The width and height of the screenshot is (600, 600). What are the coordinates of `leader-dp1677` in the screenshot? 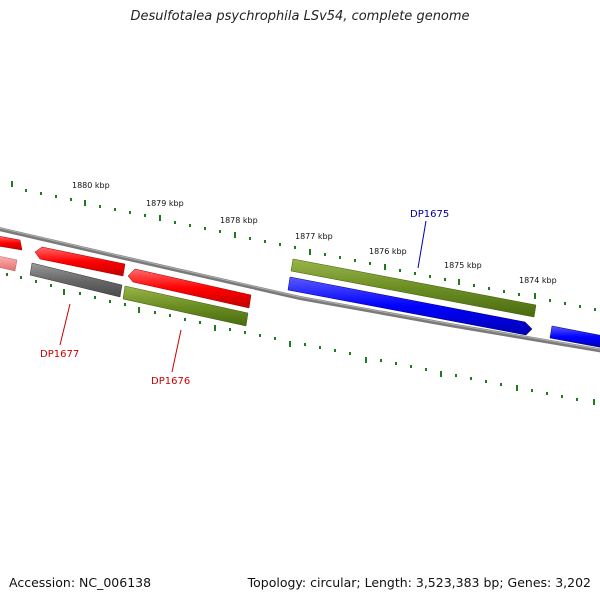 It's located at (65, 324).